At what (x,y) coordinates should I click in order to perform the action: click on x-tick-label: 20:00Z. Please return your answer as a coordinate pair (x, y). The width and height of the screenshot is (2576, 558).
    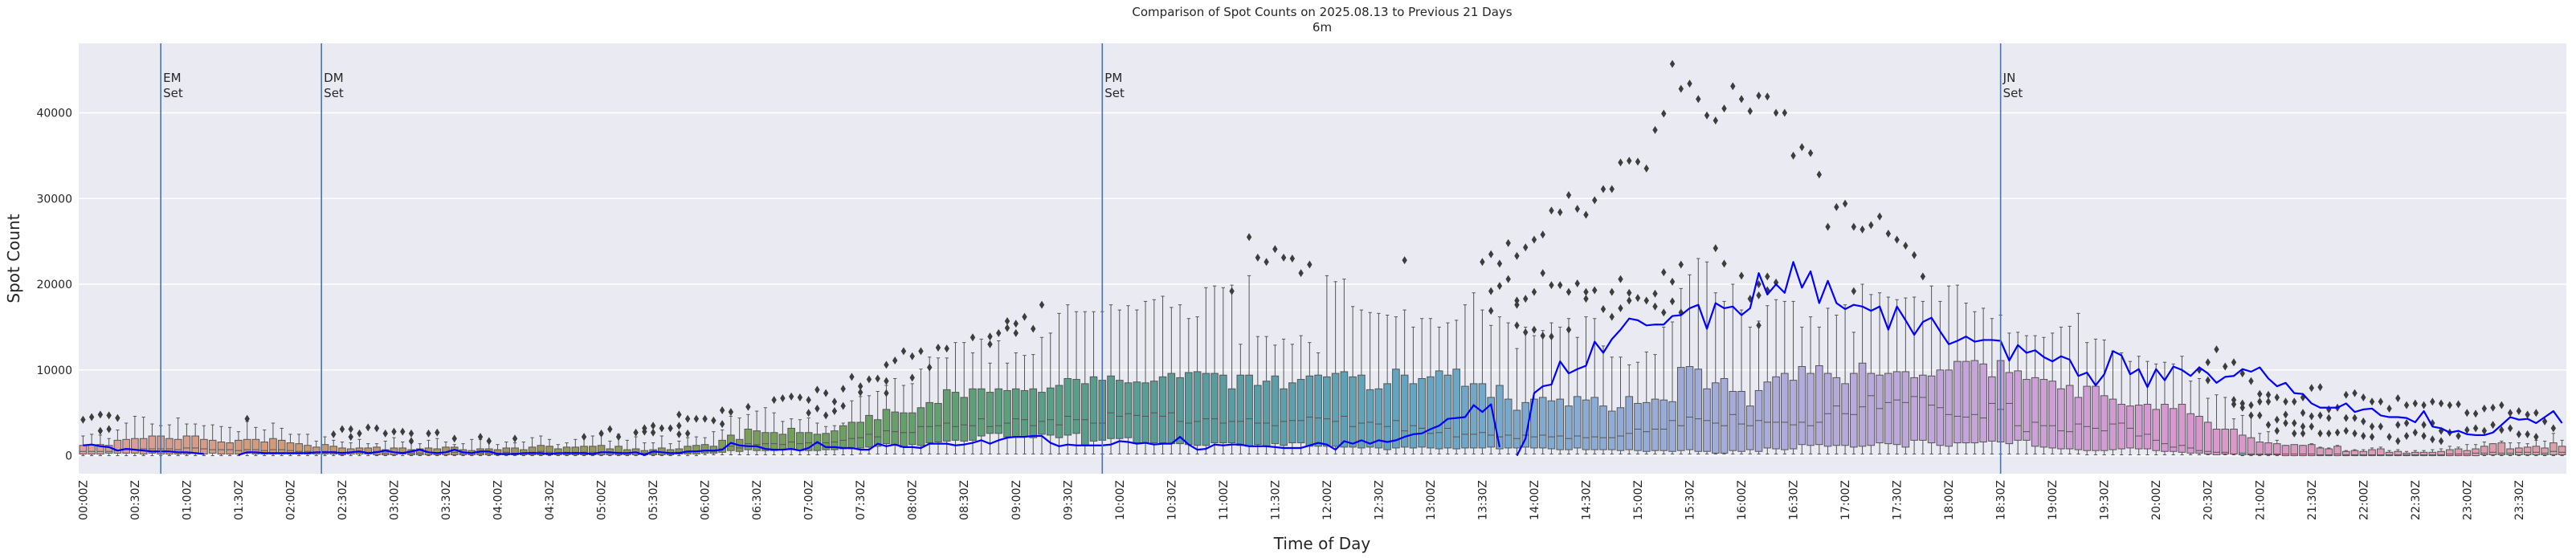
    Looking at the image, I should click on (2156, 500).